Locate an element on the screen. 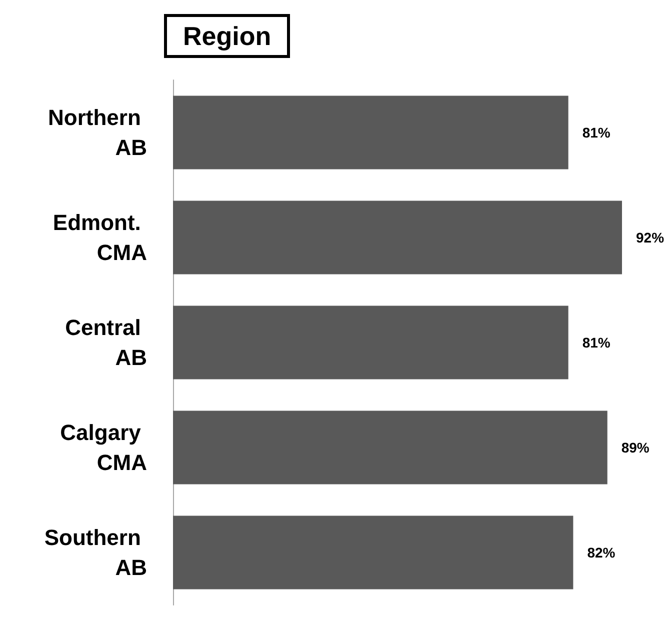  data-label: 92% is located at coordinates (650, 238).